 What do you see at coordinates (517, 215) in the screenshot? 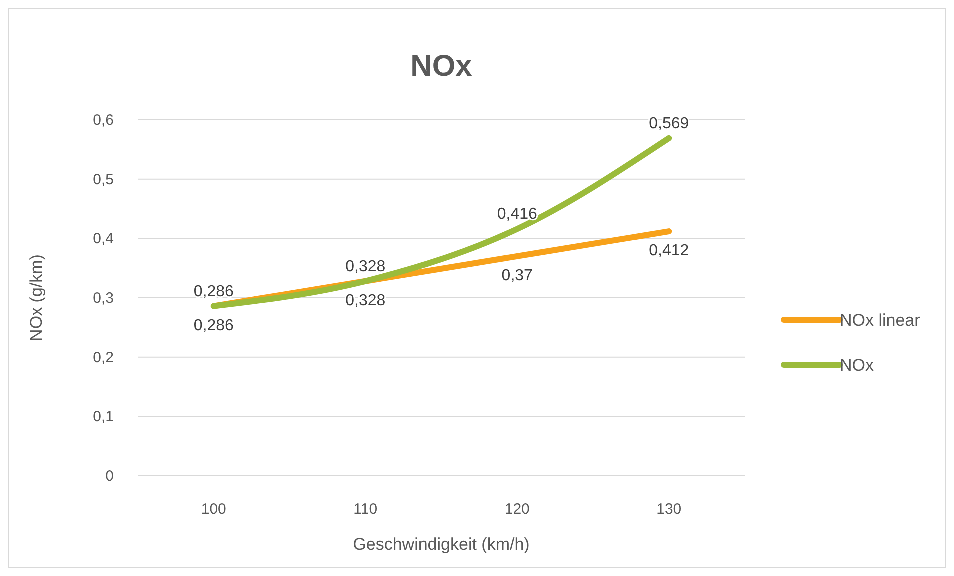
I see `data-label: 0,416` at bounding box center [517, 215].